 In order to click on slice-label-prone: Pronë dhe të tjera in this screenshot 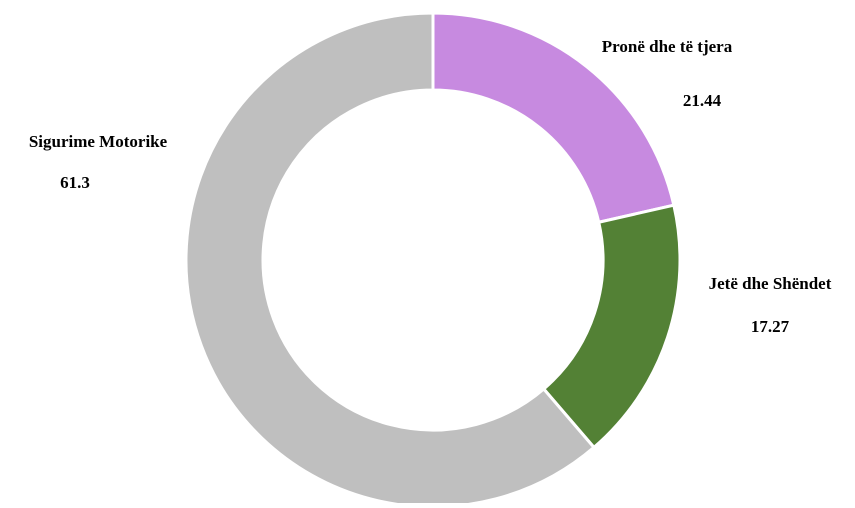, I will do `click(667, 46)`.